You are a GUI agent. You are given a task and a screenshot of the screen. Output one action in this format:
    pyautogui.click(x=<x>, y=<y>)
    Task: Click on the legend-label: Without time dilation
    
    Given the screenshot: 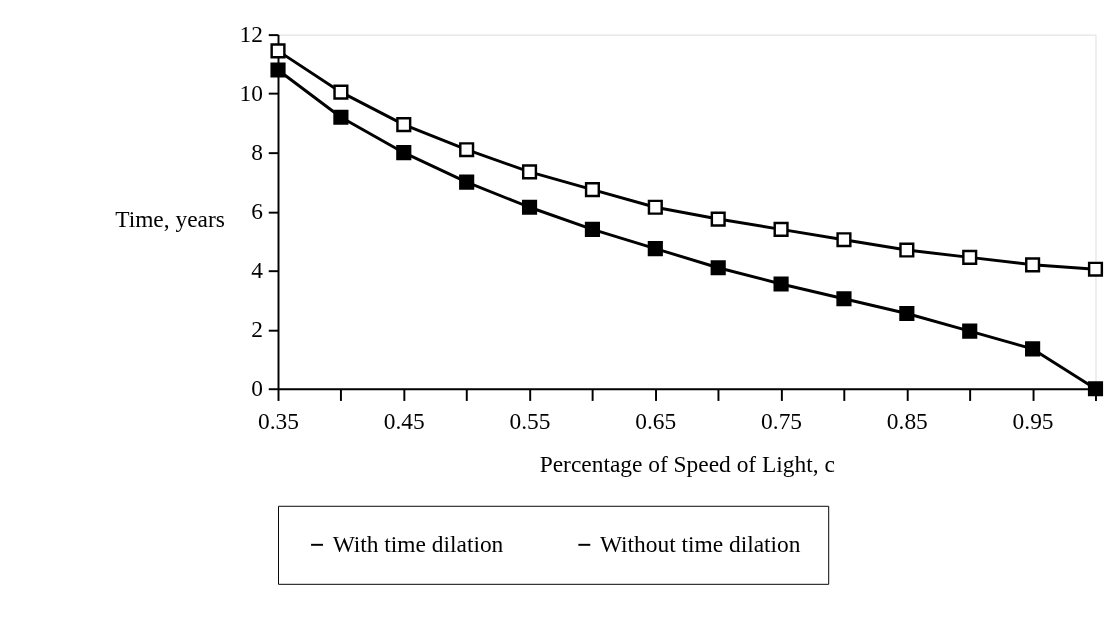 What is the action you would take?
    pyautogui.click(x=700, y=543)
    